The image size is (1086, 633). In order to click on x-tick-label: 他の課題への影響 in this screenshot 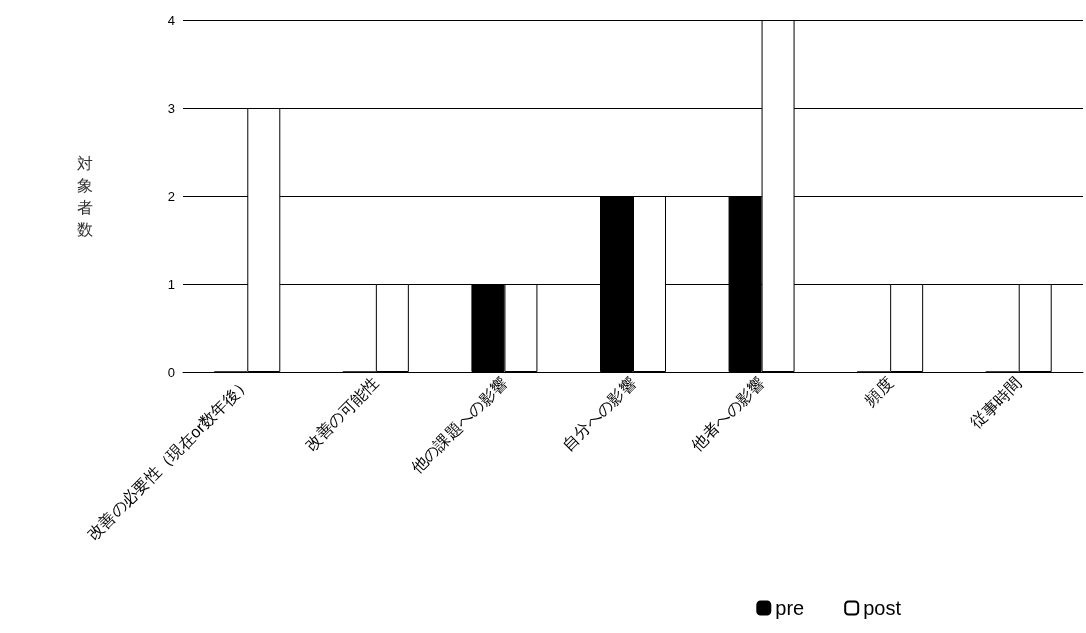, I will do `click(459, 425)`.